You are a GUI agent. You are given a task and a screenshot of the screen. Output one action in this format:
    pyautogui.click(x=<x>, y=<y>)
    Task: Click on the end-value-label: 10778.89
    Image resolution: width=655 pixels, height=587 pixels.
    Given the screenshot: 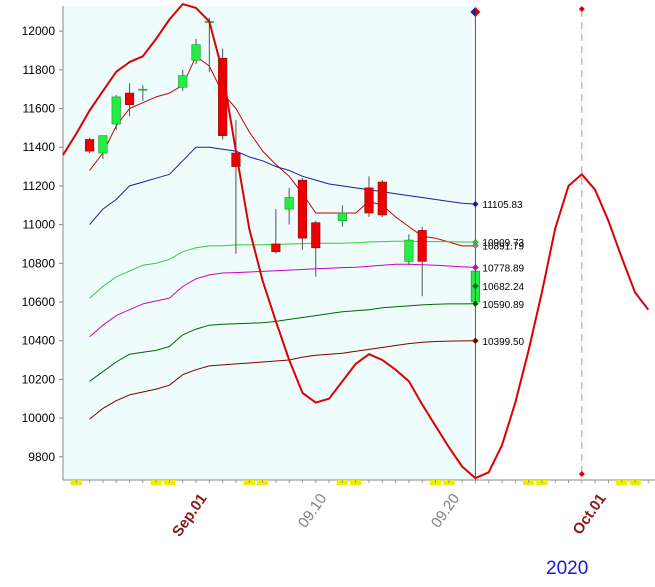 What is the action you would take?
    pyautogui.click(x=503, y=268)
    